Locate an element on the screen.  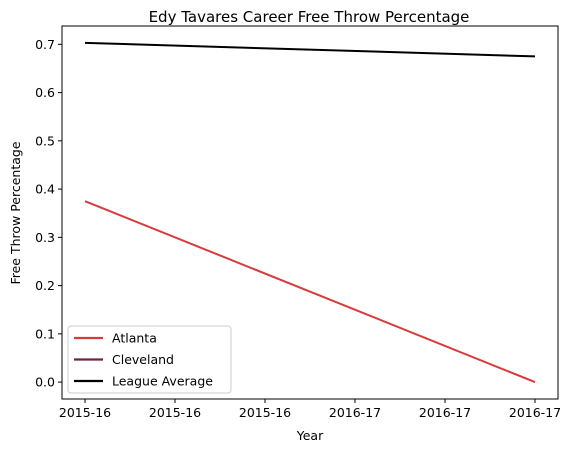
legend-label-cleveland: Cleveland is located at coordinates (143, 359).